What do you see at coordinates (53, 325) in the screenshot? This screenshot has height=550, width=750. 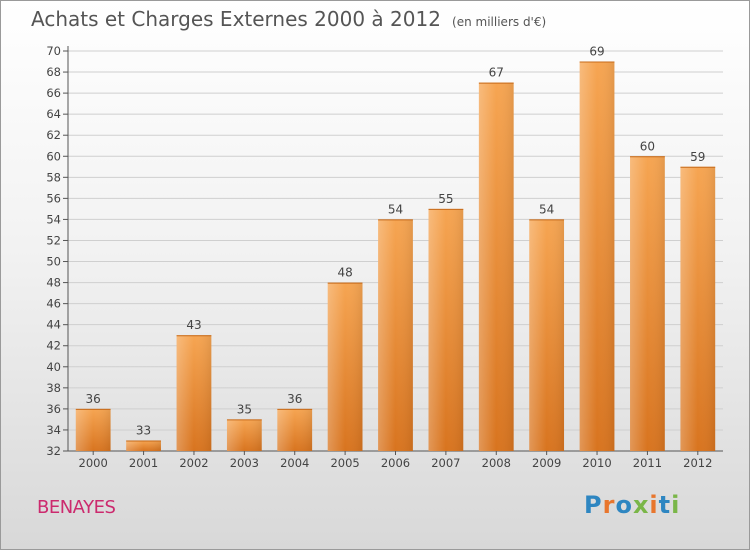 I see `y-tick-label: 44` at bounding box center [53, 325].